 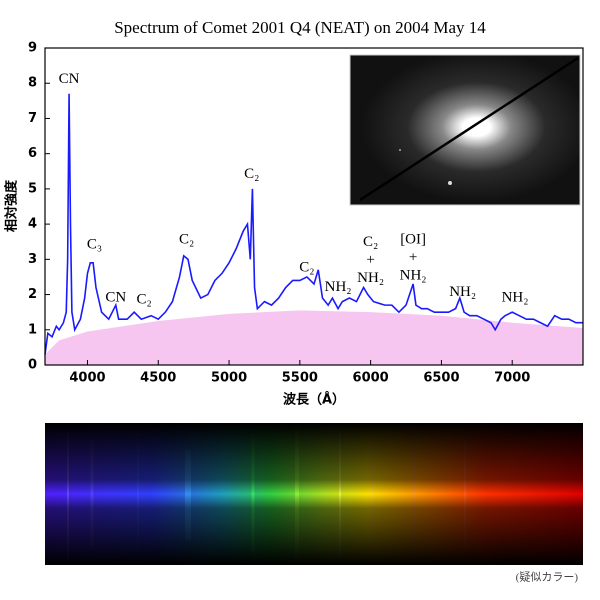 I want to click on x-axis-label: 波長（Å）, so click(x=314, y=400).